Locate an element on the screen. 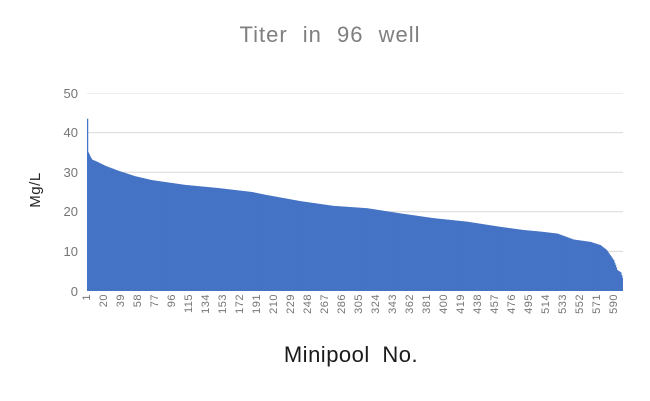 The height and width of the screenshot is (401, 650). x-tick-label: 419 is located at coordinates (460, 304).